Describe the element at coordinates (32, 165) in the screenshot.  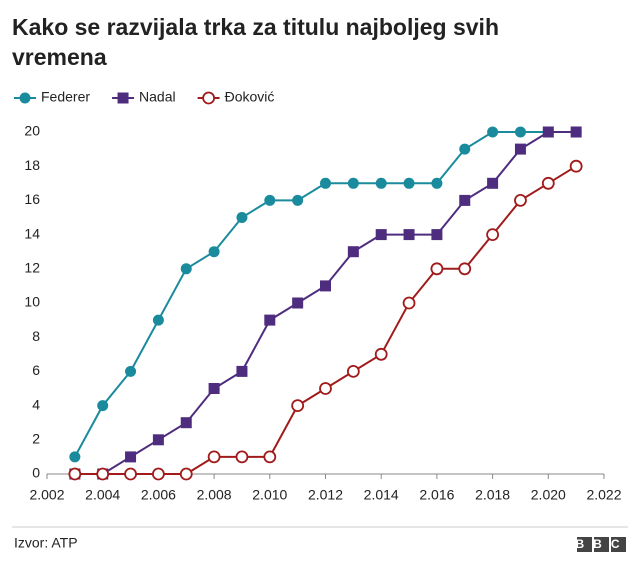
I see `y-tick-label: 18` at that location.